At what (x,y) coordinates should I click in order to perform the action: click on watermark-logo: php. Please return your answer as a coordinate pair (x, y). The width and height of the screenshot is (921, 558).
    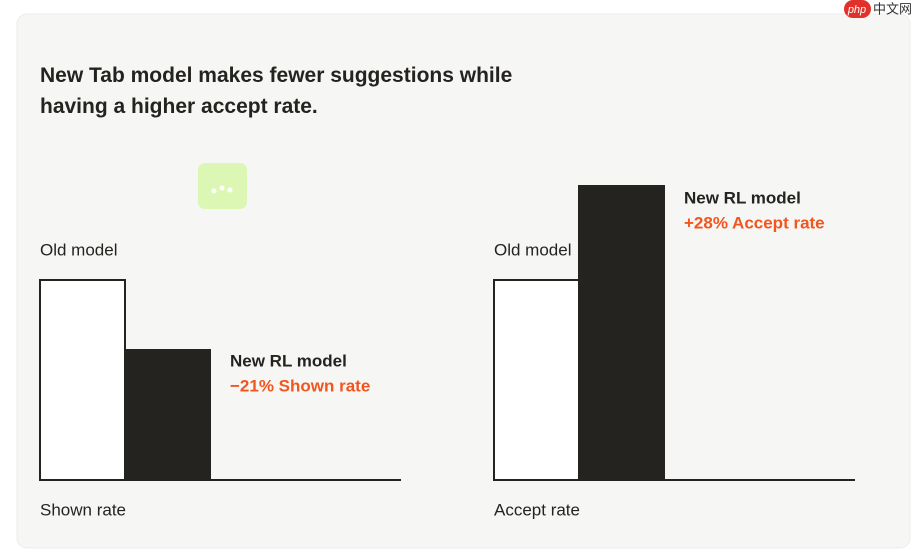
    Looking at the image, I should click on (856, 10).